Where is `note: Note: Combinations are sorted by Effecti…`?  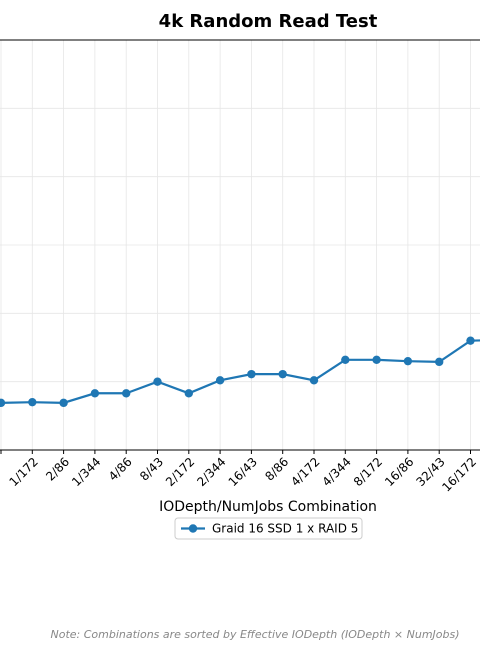
note: Note: Combinations are sorted by Effecti… is located at coordinates (254, 634).